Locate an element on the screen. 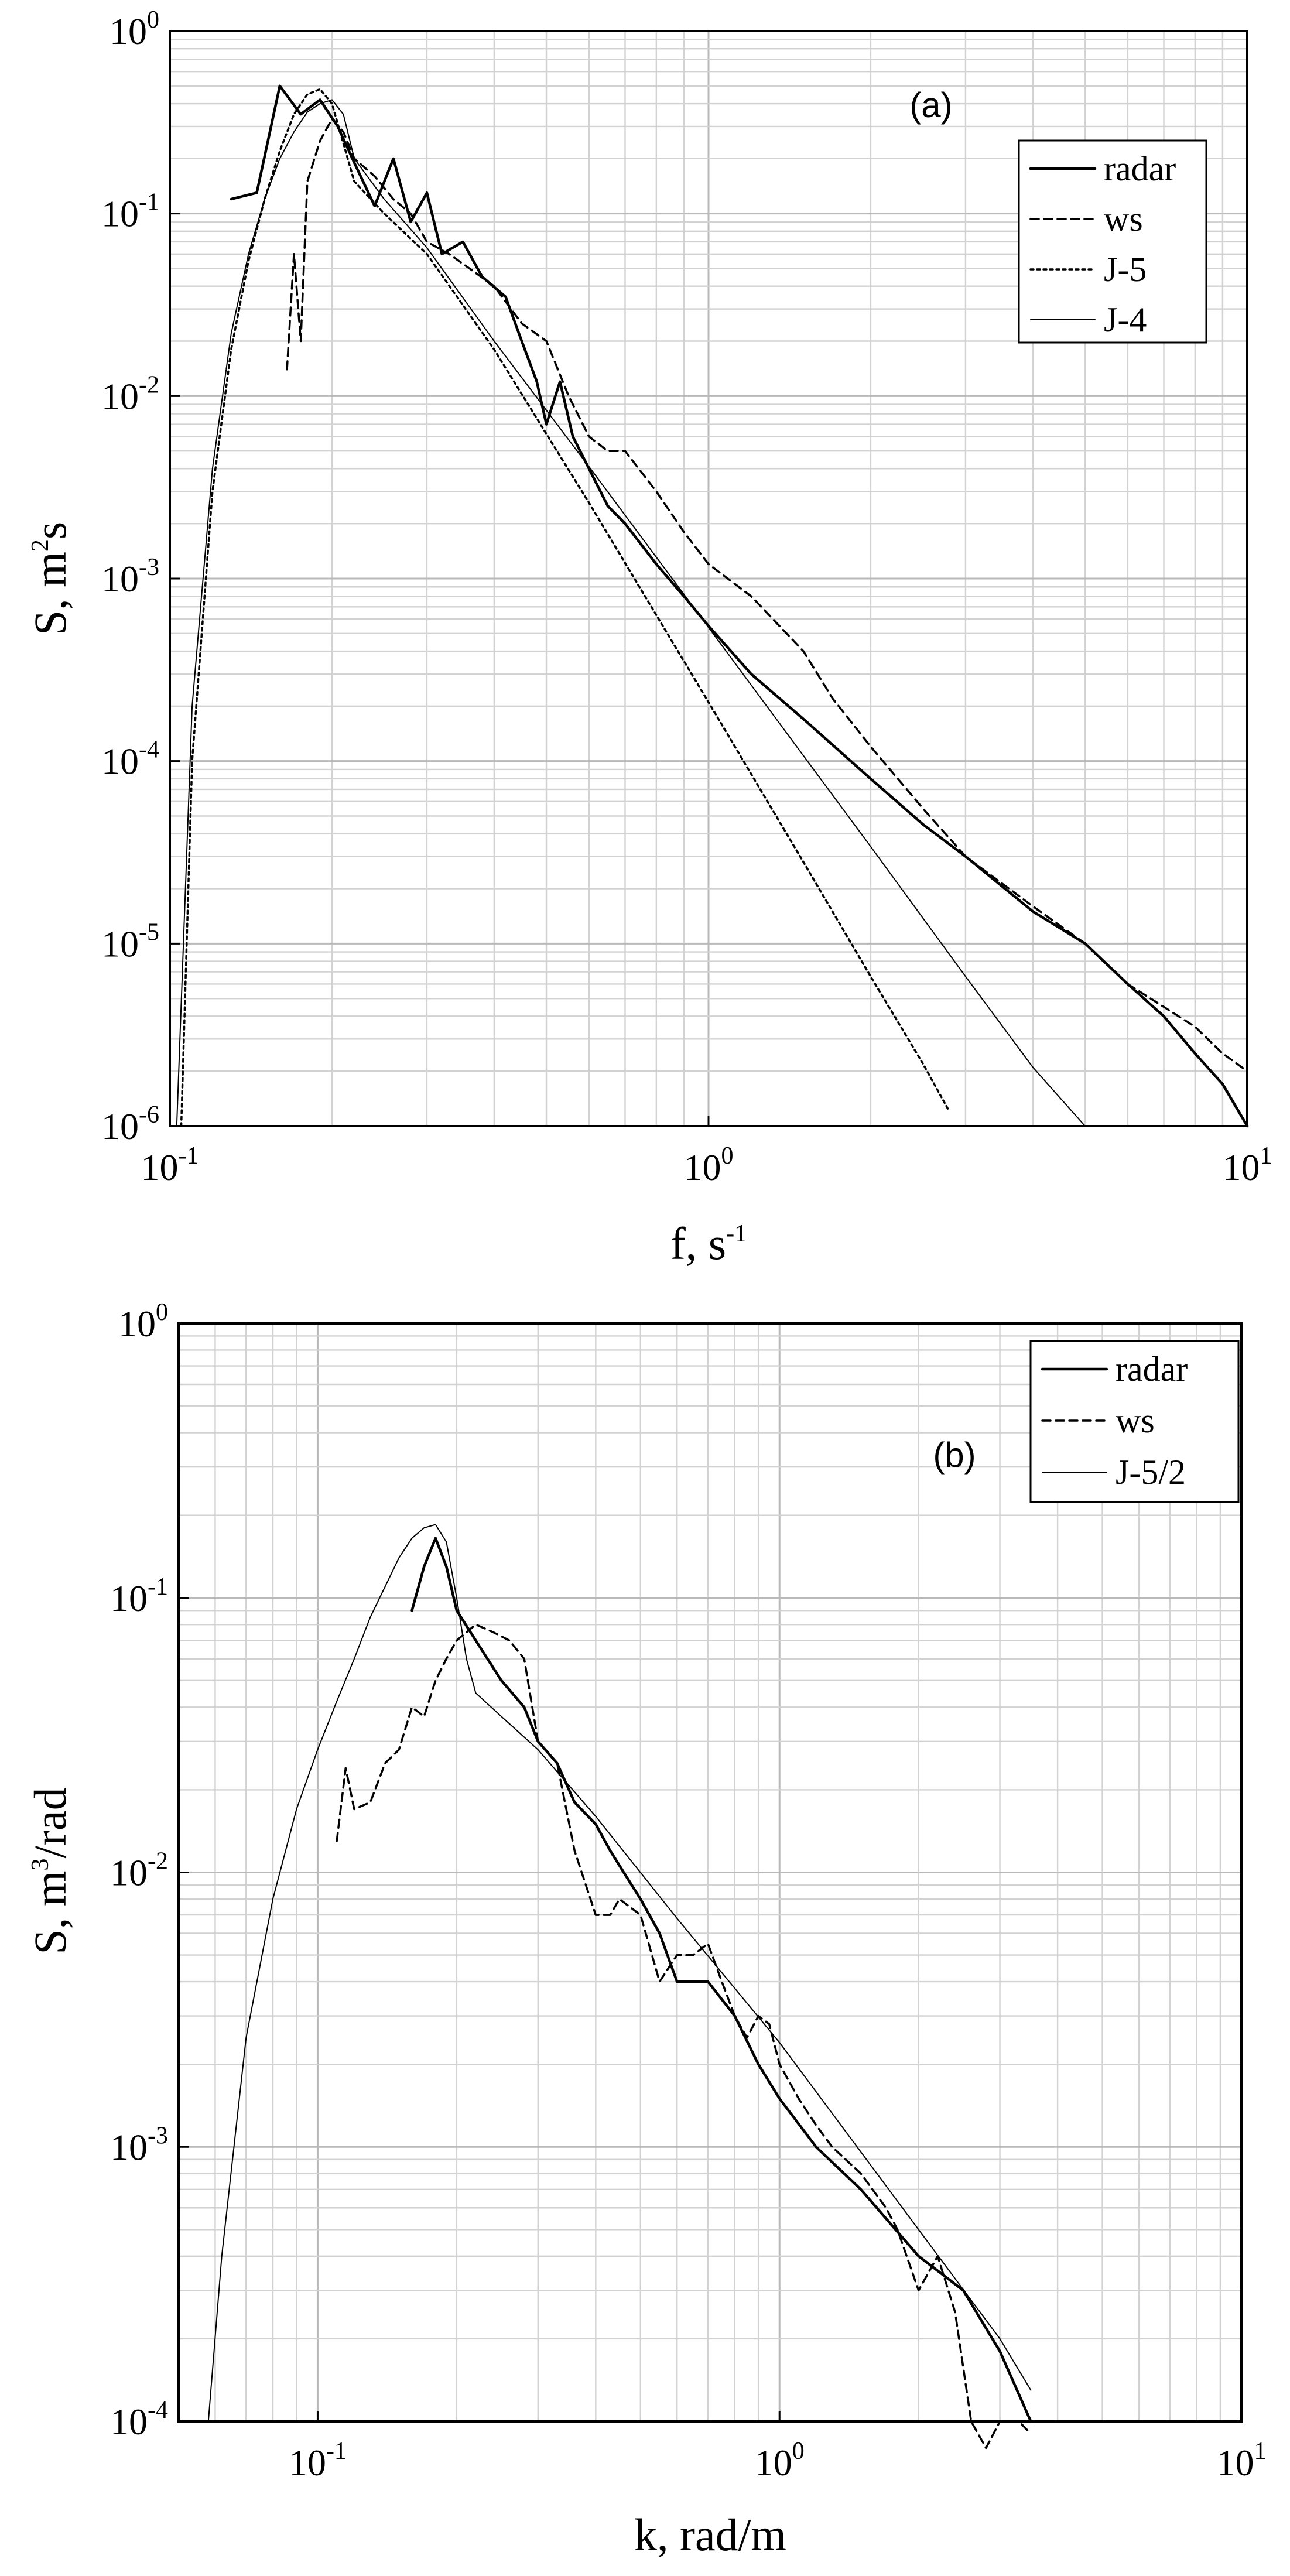 The width and height of the screenshot is (1290, 2576). panel-label: (b) is located at coordinates (954, 1455).